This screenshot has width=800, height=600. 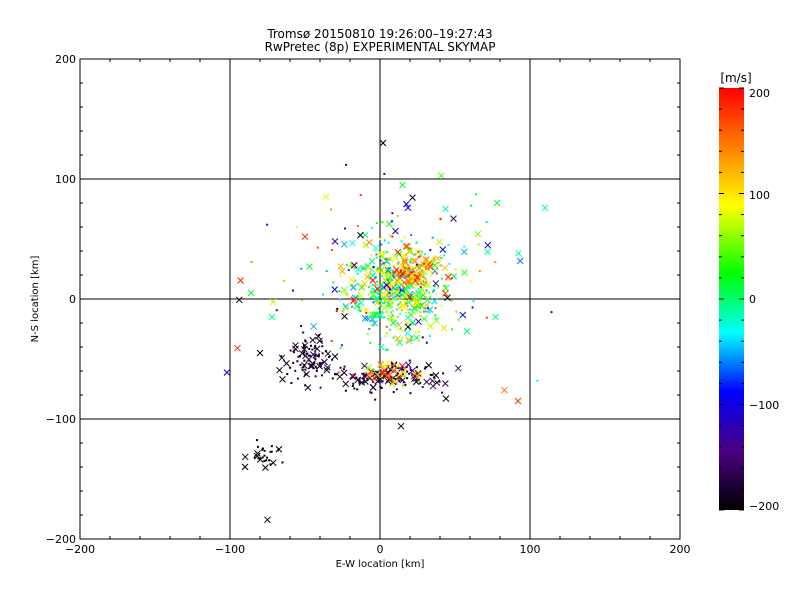 I want to click on colorbar-tick-label-3: −100, so click(x=764, y=405).